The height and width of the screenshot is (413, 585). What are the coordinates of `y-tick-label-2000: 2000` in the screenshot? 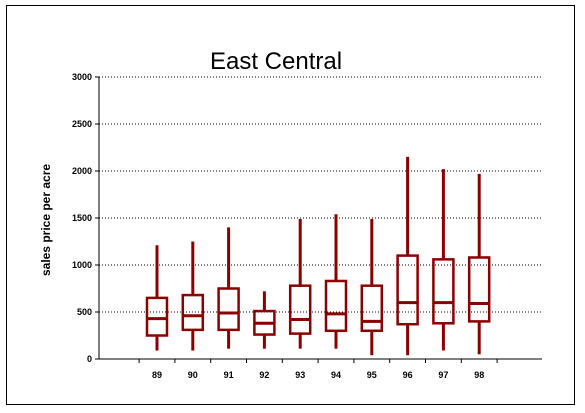 It's located at (82, 171).